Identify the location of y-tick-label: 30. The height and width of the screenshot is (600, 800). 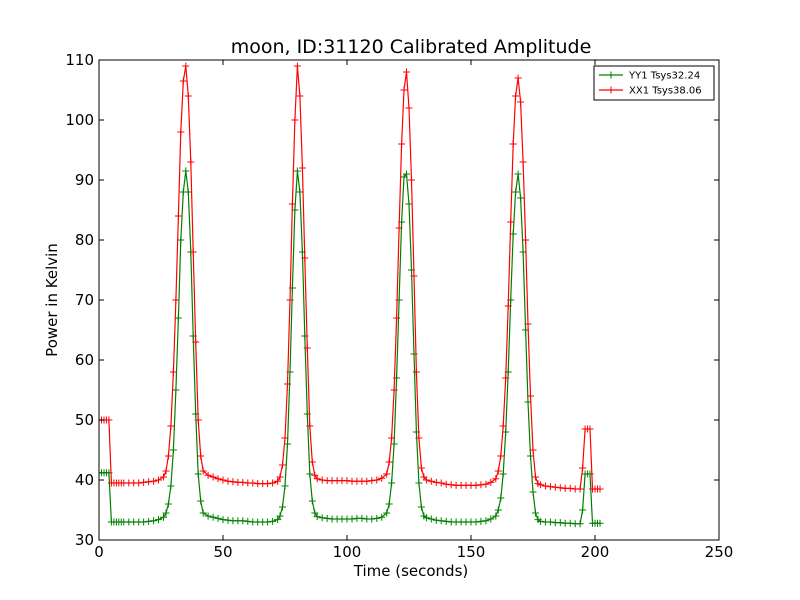
(84, 540).